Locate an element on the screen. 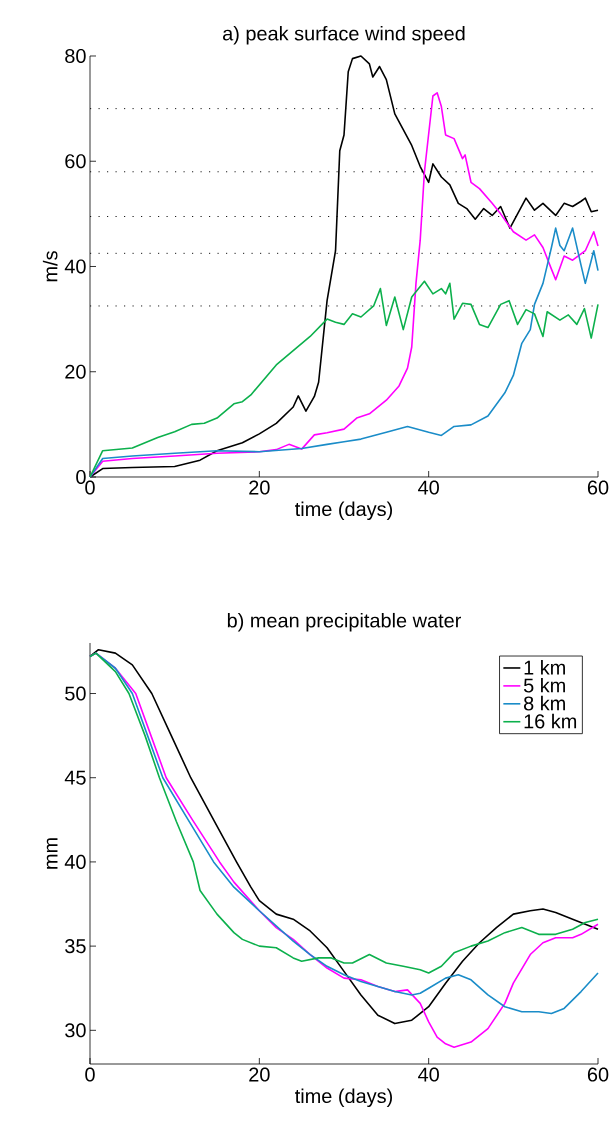 Image resolution: width=615 pixels, height=1135 pixels. legend-label: 16 km is located at coordinates (550, 721).